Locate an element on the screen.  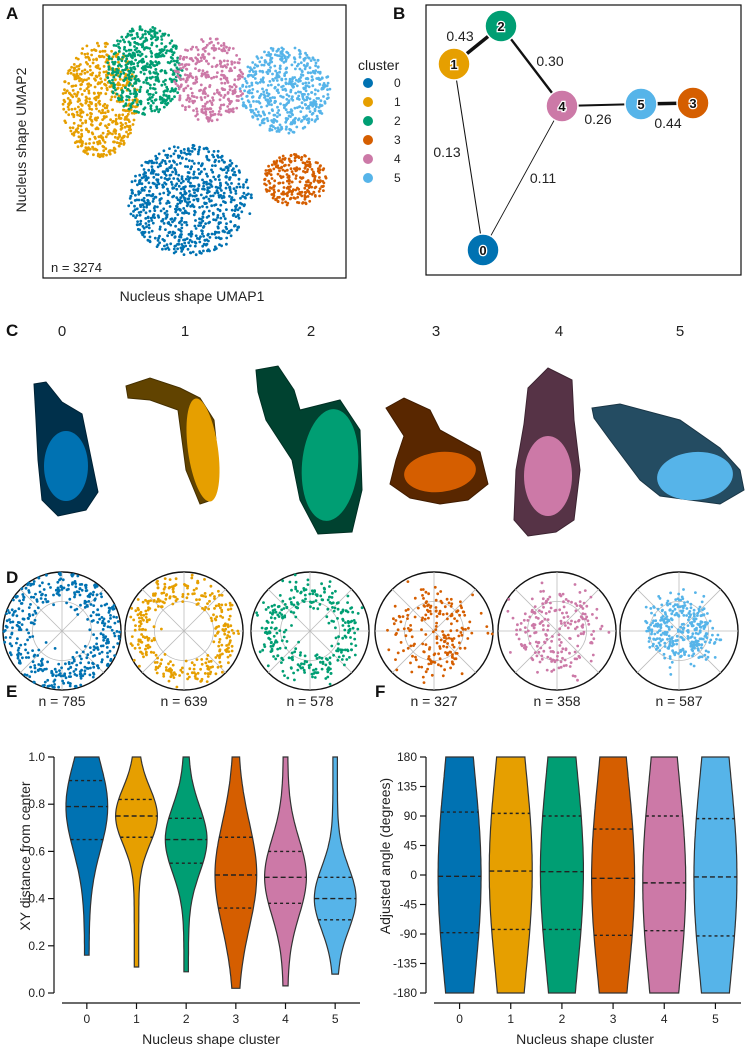
polar-plot-1: n = 639 is located at coordinates (184, 640).